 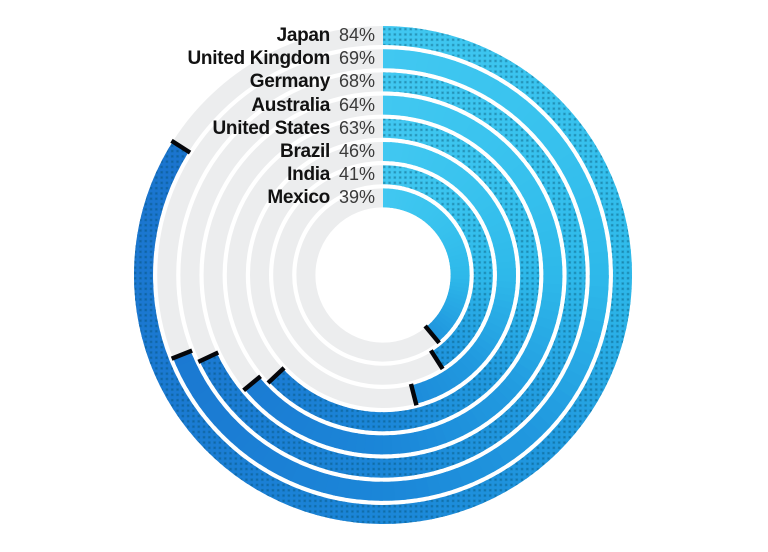 What do you see at coordinates (187, 174) in the screenshot?
I see `legend-row-india: India 41%` at bounding box center [187, 174].